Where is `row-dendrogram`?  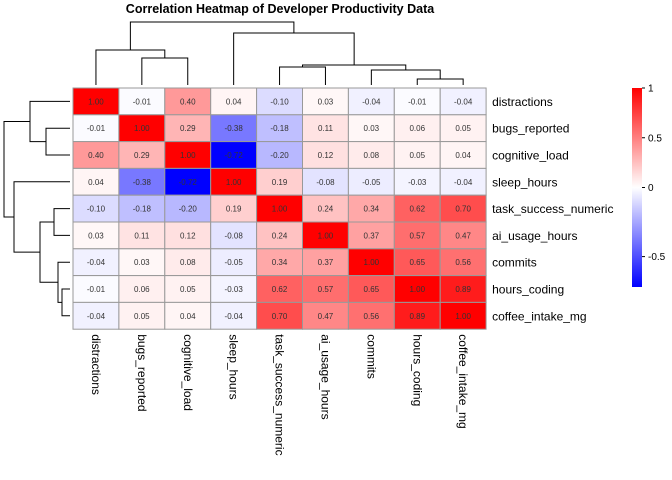
row-dendrogram is located at coordinates (36, 208).